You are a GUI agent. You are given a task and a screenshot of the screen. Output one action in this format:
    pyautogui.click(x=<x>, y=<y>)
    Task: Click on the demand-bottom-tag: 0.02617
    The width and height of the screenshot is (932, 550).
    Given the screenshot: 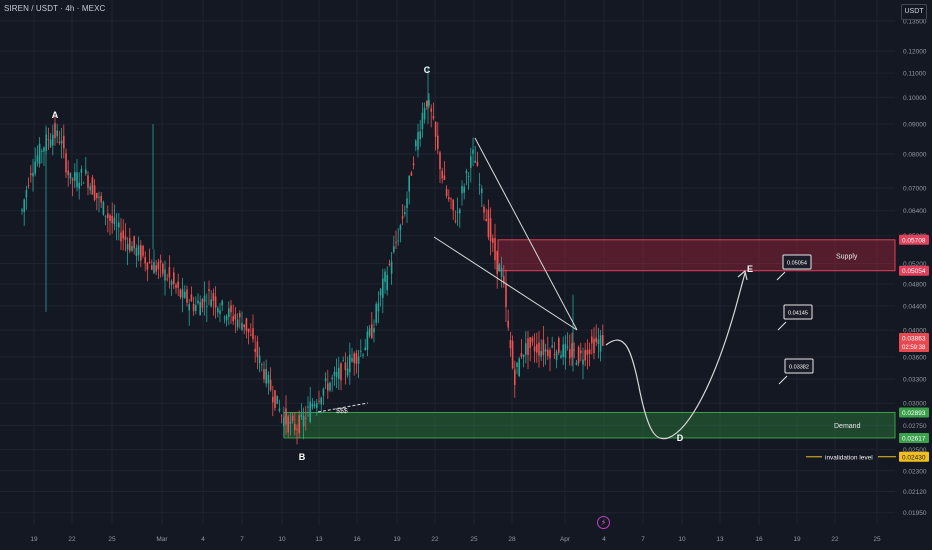 What is the action you would take?
    pyautogui.click(x=914, y=438)
    